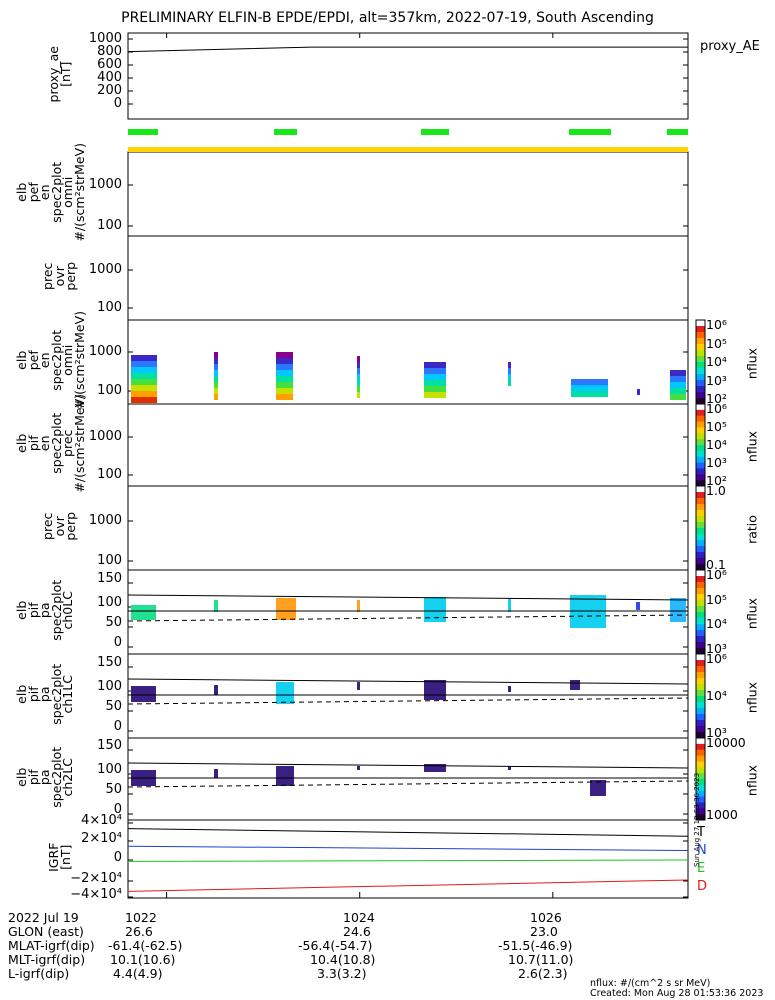 The width and height of the screenshot is (775, 1000). I want to click on colorbar-tick-label: 10⁴, so click(716, 695).